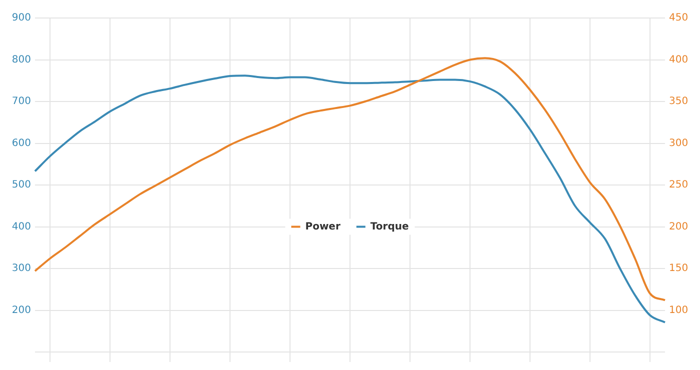 The width and height of the screenshot is (700, 370). What do you see at coordinates (21, 18) in the screenshot?
I see `y-tick-label: 900` at bounding box center [21, 18].